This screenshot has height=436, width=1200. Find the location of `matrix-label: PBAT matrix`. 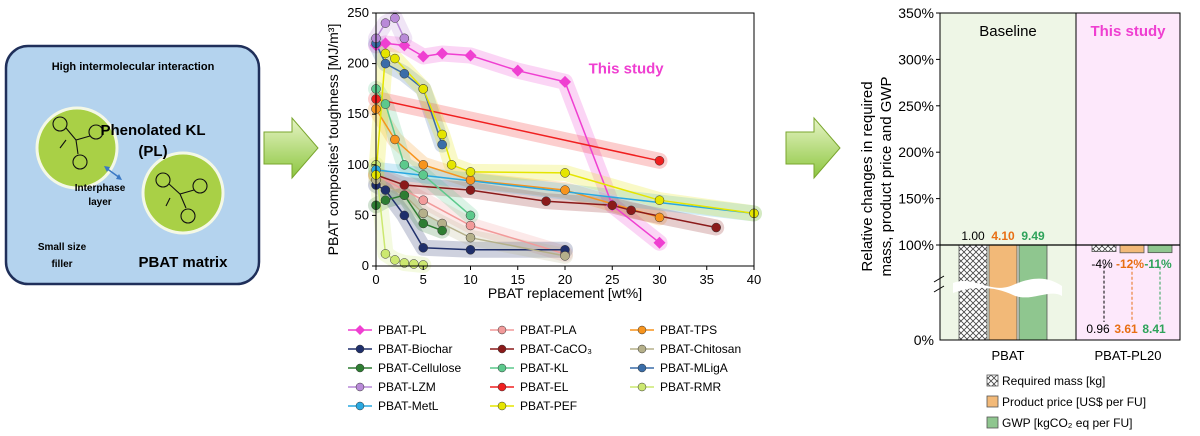

matrix-label: PBAT matrix is located at coordinates (184, 262).